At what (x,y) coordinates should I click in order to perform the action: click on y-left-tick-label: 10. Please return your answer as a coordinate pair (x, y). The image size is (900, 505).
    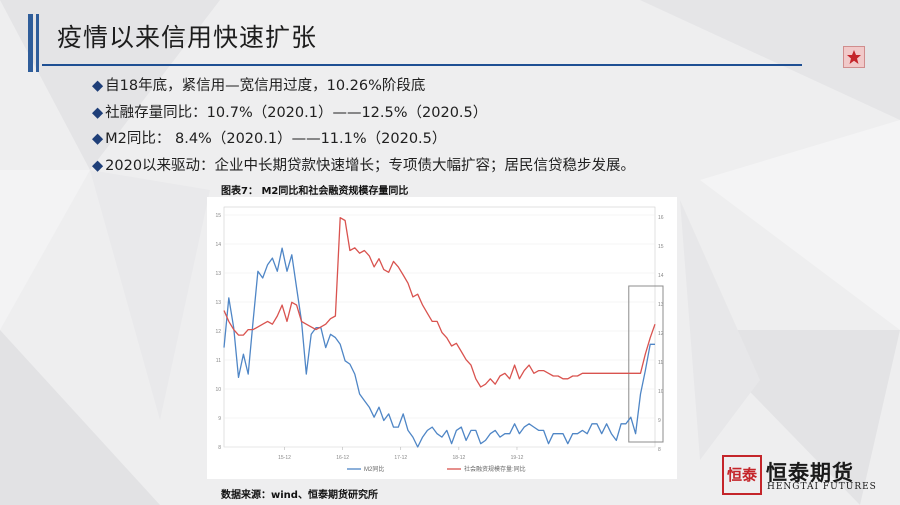
    Looking at the image, I should click on (218, 390).